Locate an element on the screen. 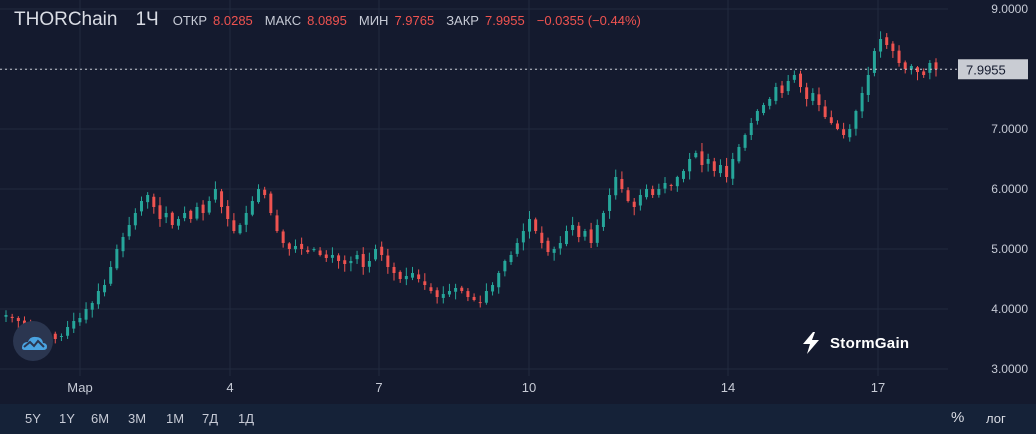 This screenshot has width=1036, height=434. cloud-icon is located at coordinates (34, 343).